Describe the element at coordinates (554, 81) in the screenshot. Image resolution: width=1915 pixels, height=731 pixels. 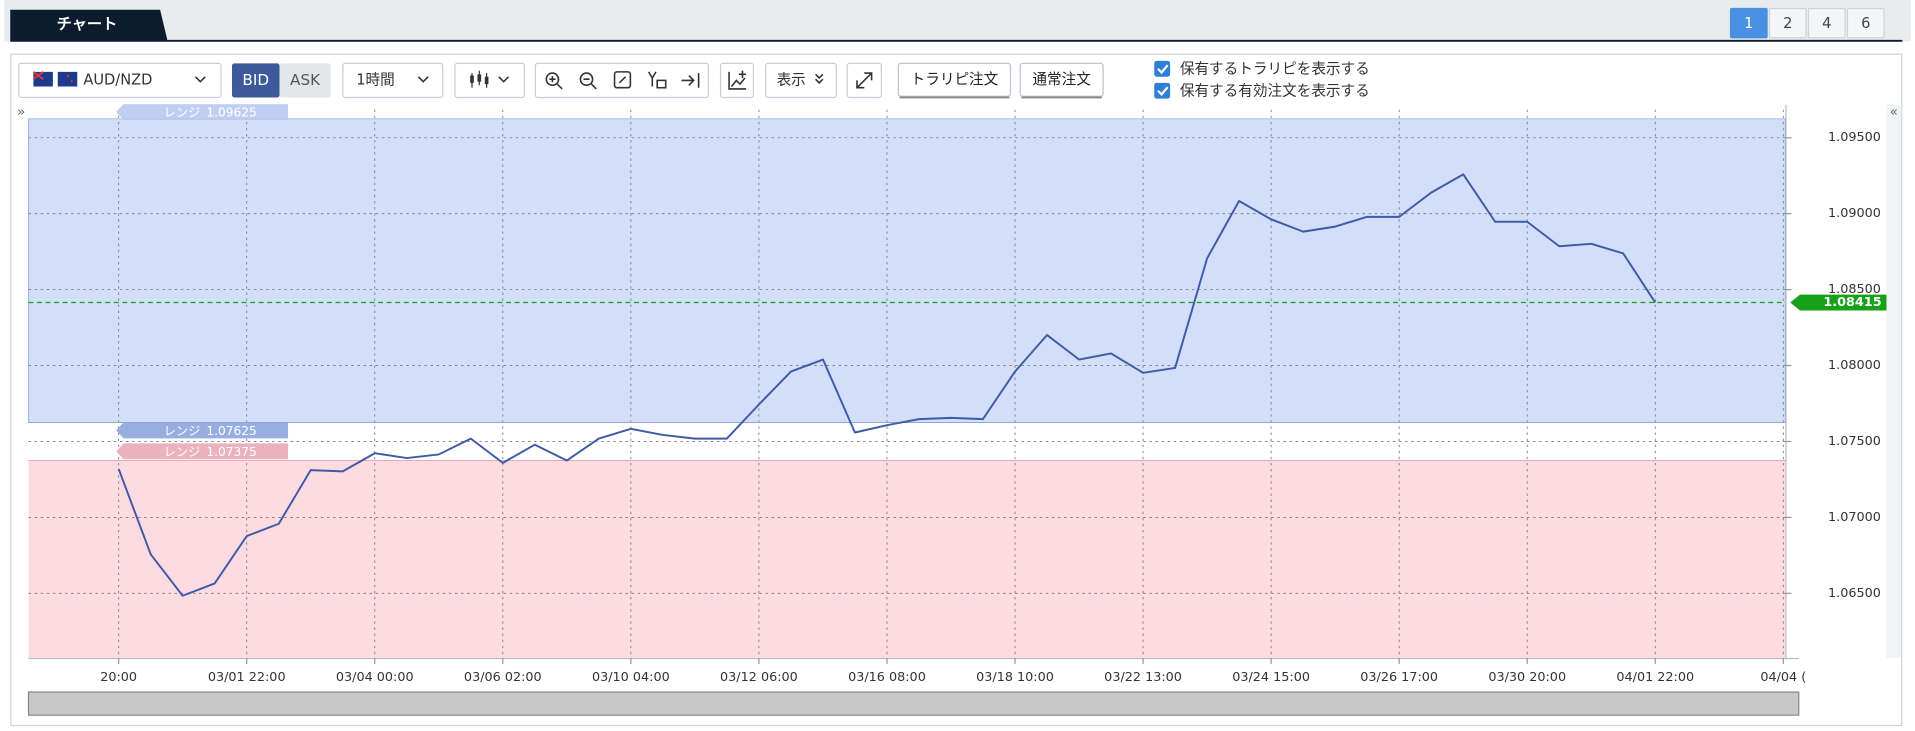
I see `zoom-in` at that location.